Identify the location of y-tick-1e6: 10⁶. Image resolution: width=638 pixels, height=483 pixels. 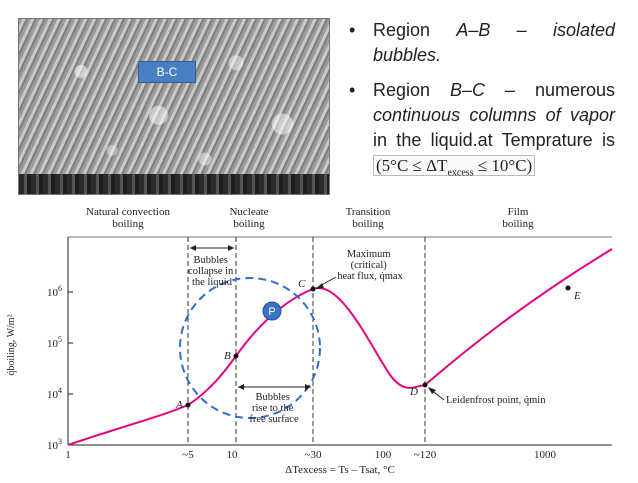
(54, 291).